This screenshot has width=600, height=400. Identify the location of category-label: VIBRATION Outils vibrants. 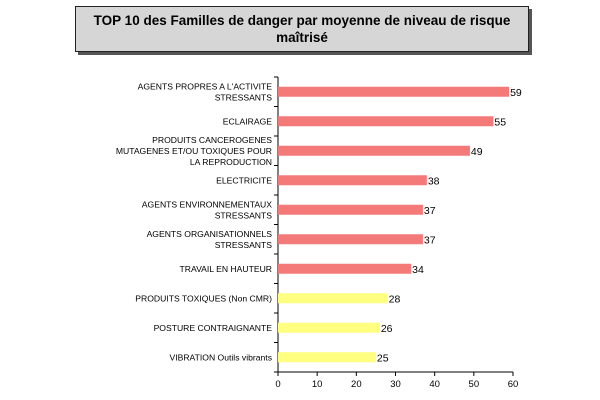
(220, 357).